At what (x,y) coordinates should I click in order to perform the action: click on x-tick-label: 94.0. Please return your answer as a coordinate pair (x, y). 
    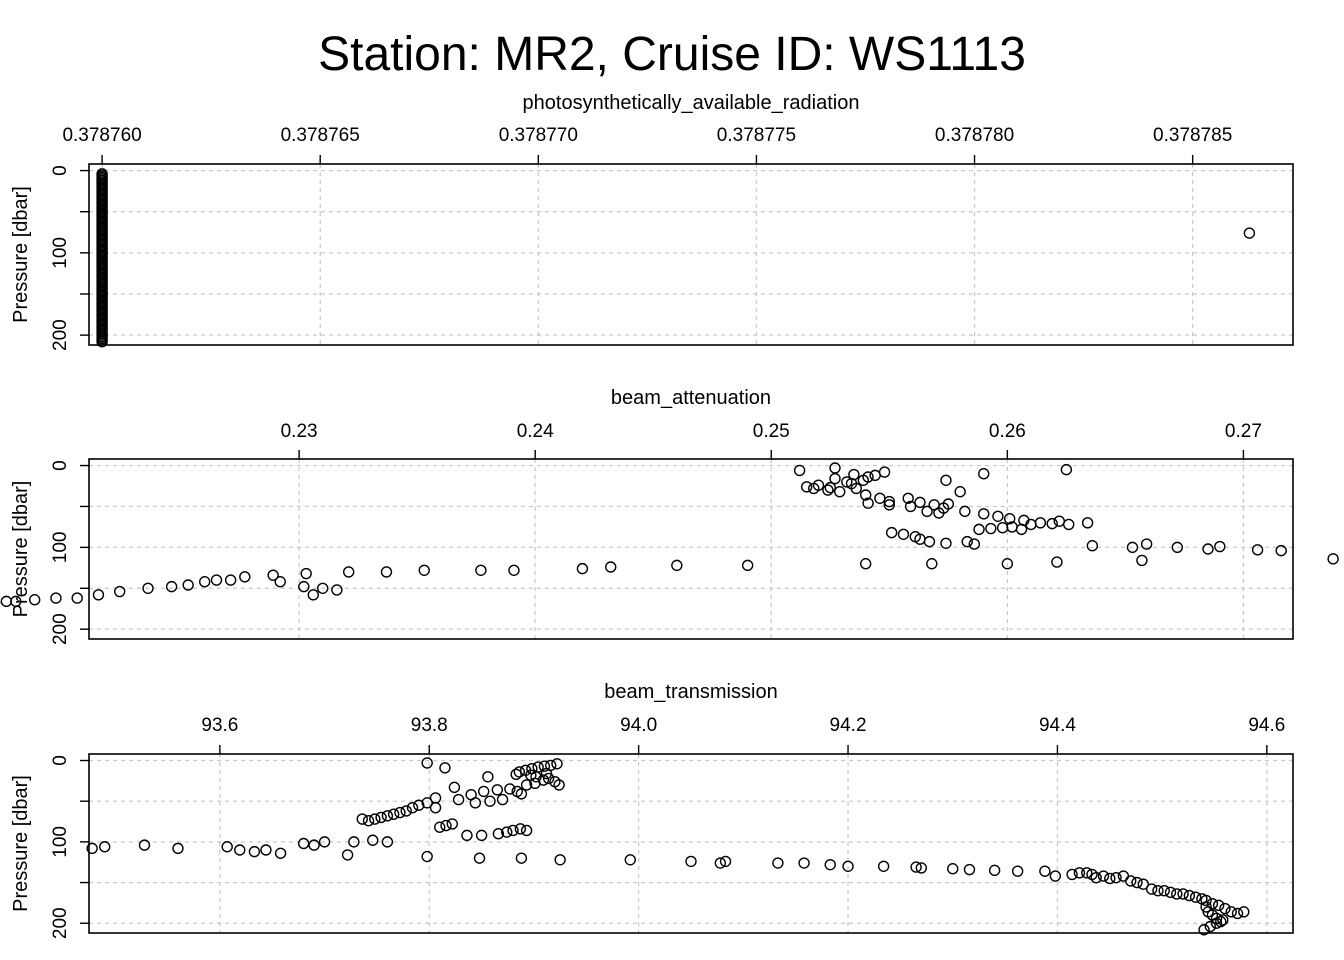
    Looking at the image, I should click on (638, 725).